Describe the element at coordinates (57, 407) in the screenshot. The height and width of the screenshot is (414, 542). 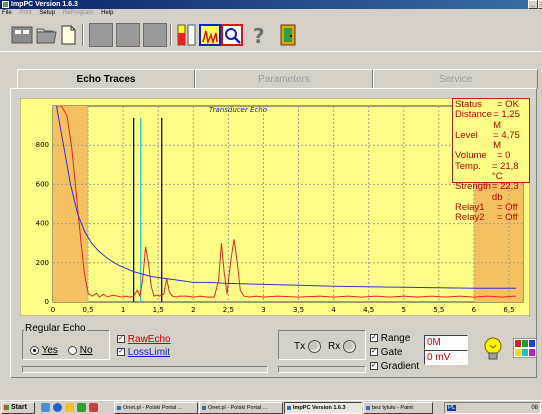
I see `ie-icon` at that location.